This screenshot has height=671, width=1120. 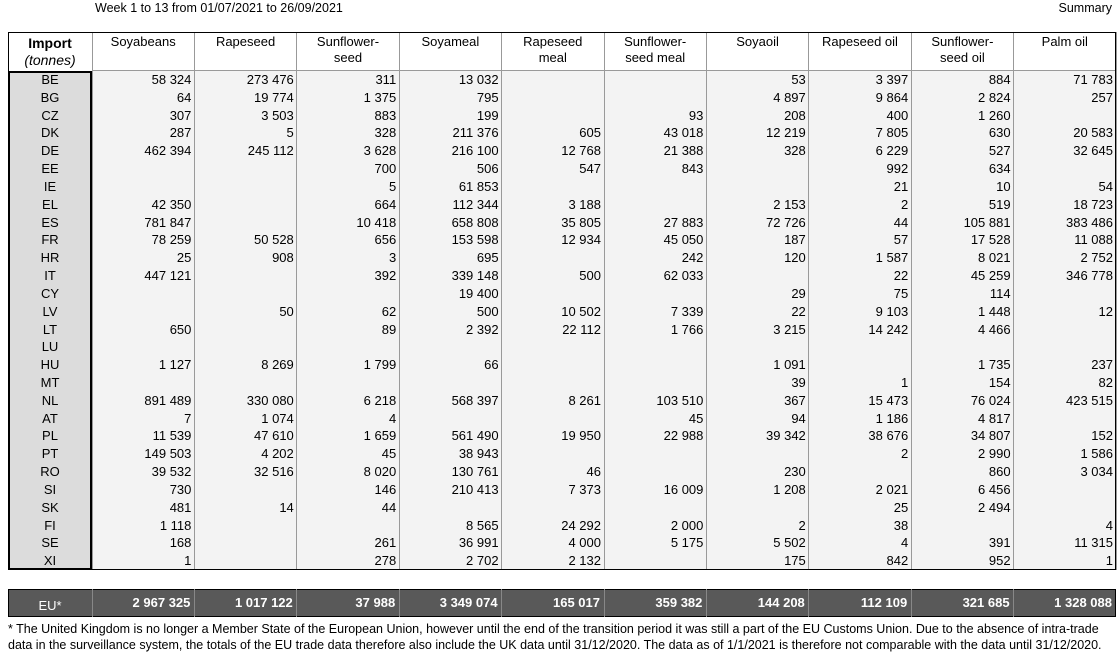 I want to click on cell: 1 586, so click(x=1096, y=454).